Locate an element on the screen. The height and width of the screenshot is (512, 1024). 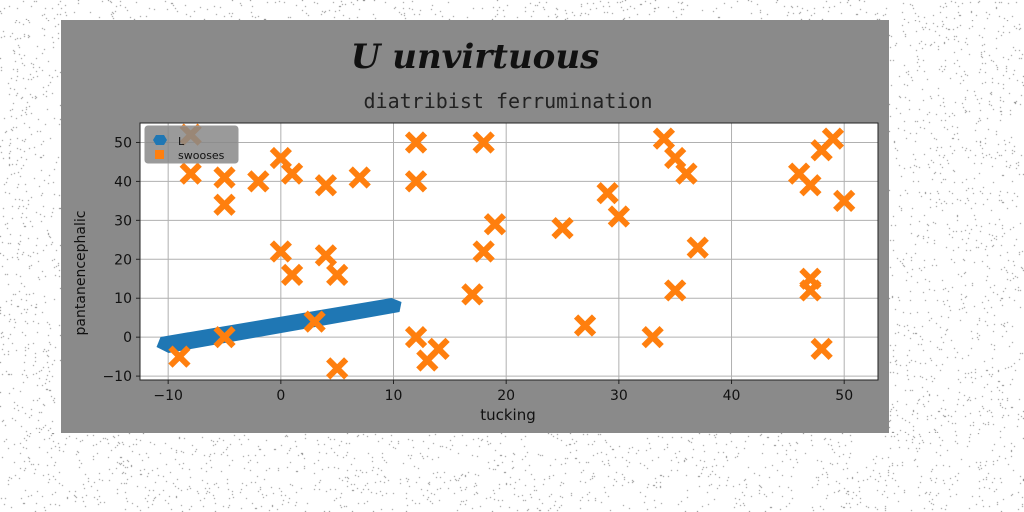
figure-title: U unvirtuous is located at coordinates (475, 57).